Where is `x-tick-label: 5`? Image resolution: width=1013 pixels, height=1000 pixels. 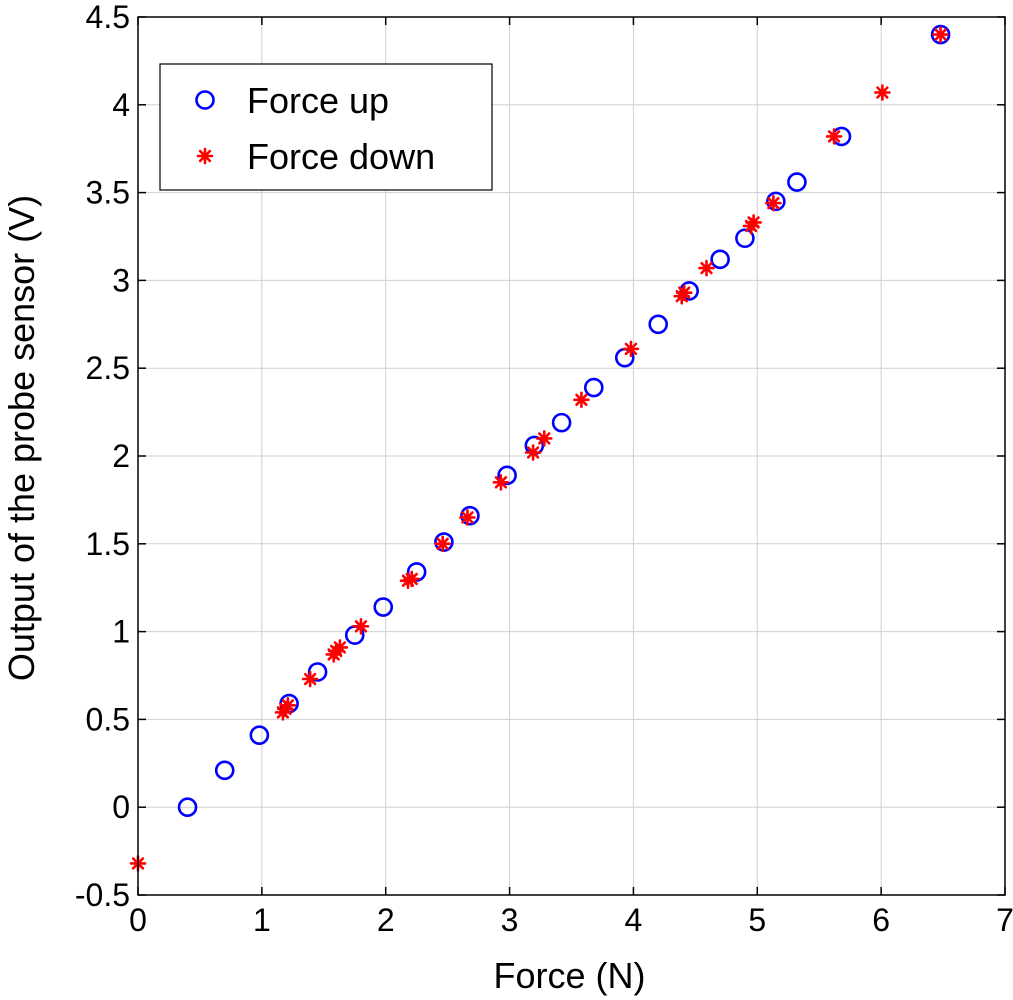
x-tick-label: 5 is located at coordinates (757, 920).